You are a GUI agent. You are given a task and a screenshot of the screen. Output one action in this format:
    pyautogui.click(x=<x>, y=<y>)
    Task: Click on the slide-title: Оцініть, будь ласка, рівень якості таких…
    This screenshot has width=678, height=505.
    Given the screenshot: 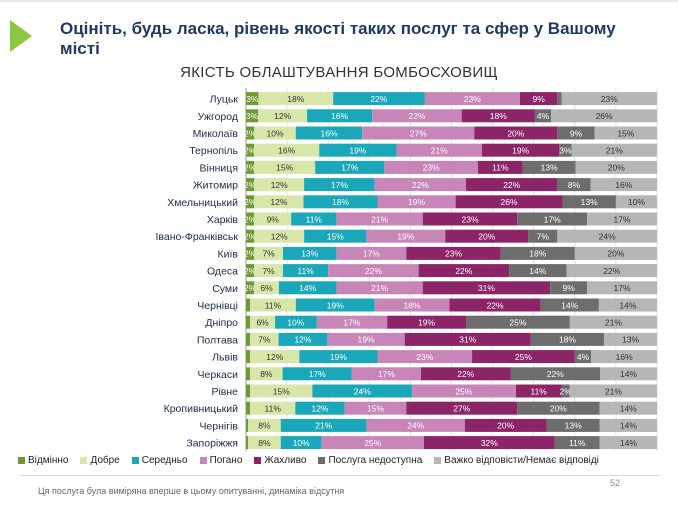 What is the action you would take?
    pyautogui.click(x=338, y=38)
    